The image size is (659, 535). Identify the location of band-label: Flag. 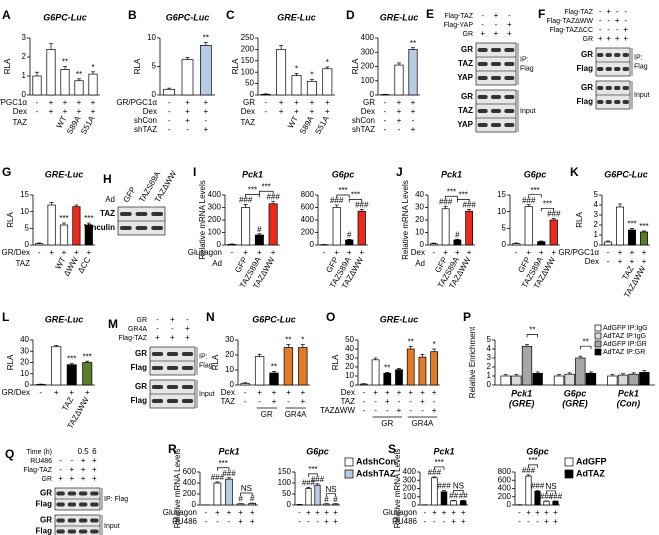
(585, 68).